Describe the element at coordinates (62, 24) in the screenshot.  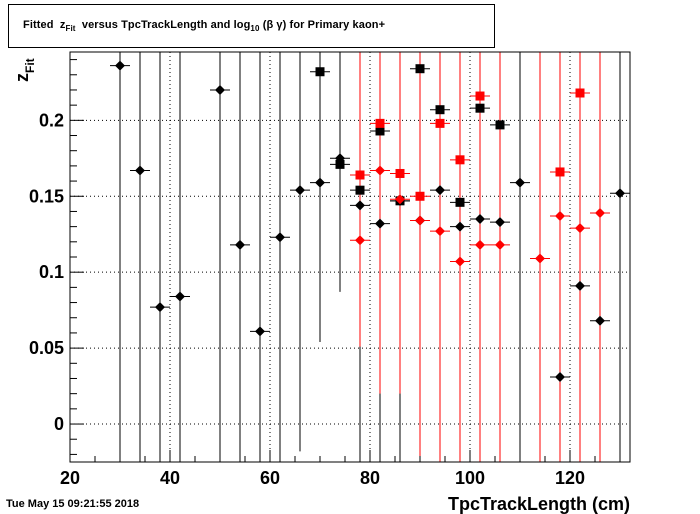
I see `title-z: z` at that location.